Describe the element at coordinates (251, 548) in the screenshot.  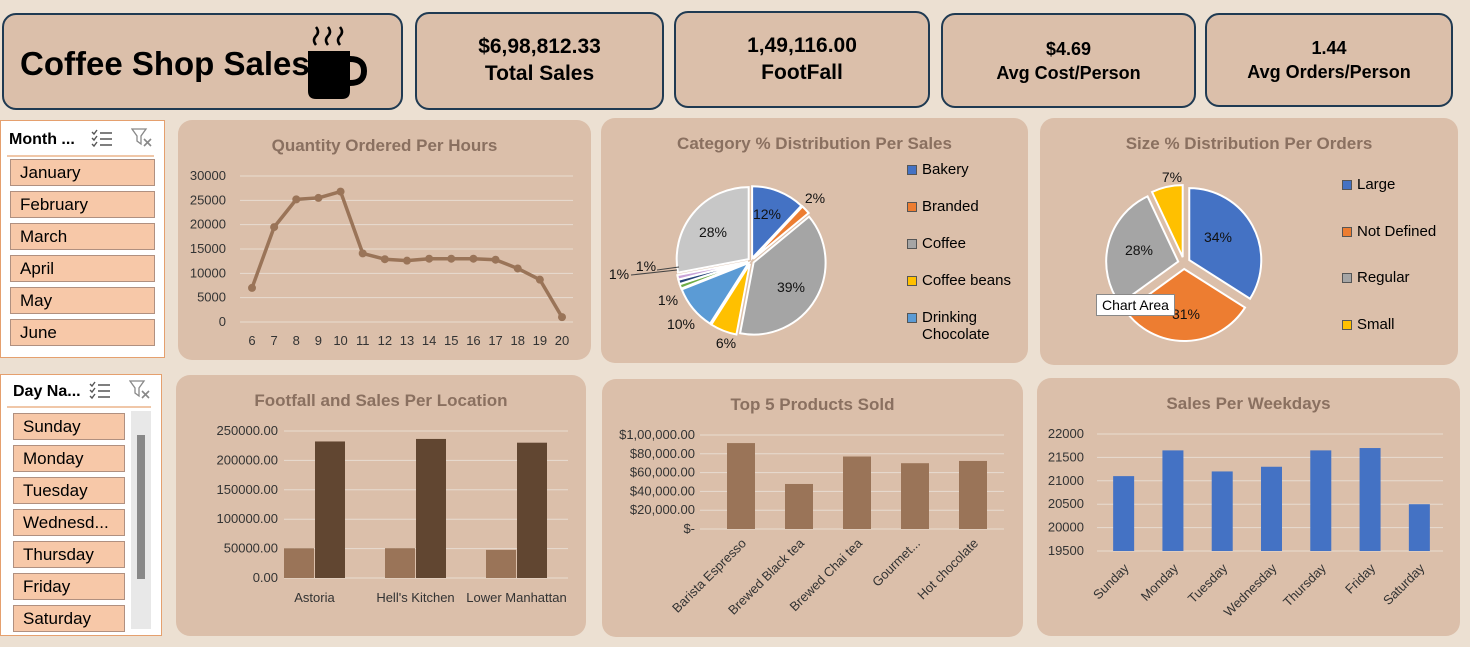
I see `y-tick-label: 50000.00` at that location.